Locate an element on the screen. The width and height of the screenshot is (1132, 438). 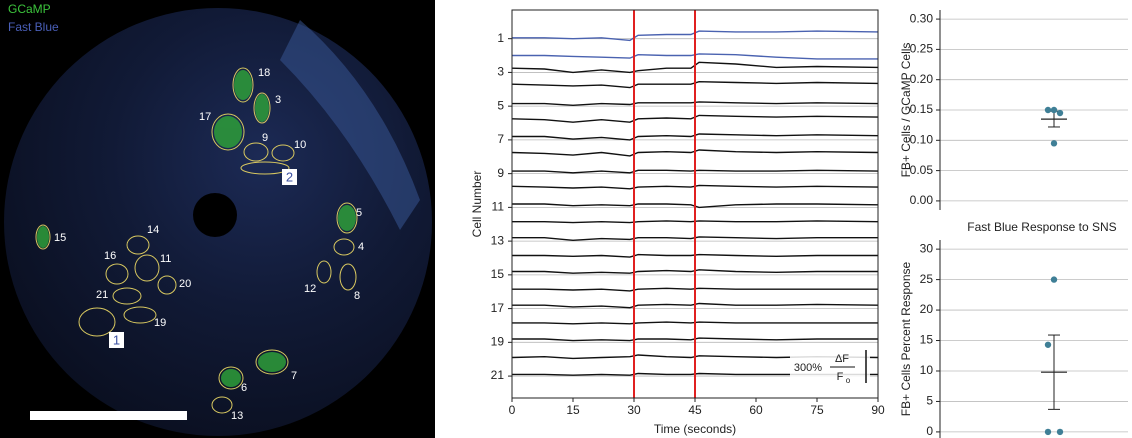
y-tick-label: 11 is located at coordinates (498, 207).